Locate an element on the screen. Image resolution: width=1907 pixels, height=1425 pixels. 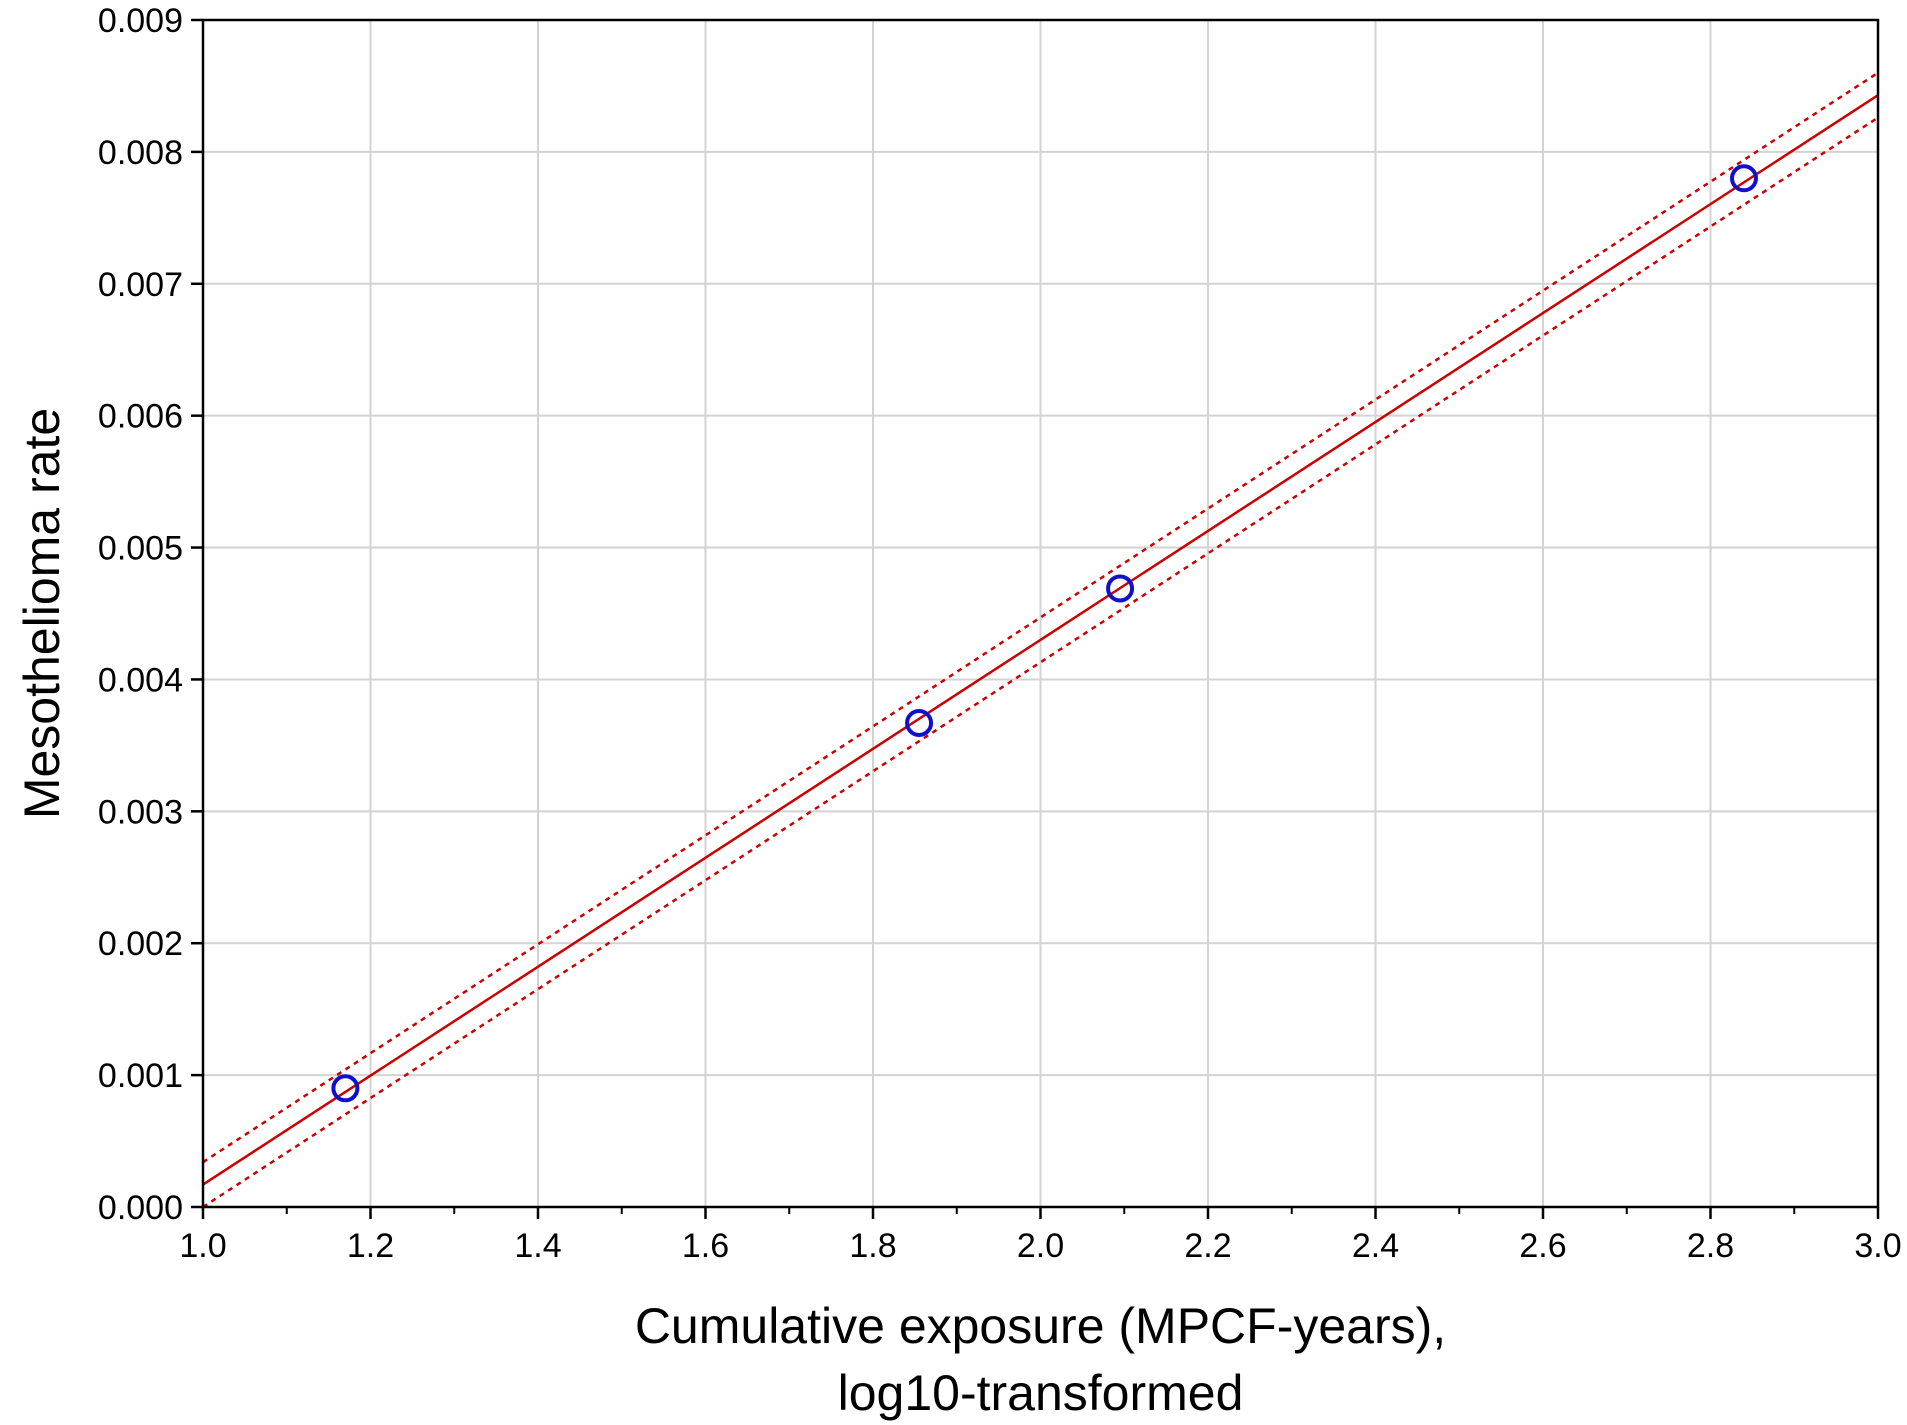
x-axis-title-line-1: Cumulative exposure (MPCF-years), is located at coordinates (1040, 1326).